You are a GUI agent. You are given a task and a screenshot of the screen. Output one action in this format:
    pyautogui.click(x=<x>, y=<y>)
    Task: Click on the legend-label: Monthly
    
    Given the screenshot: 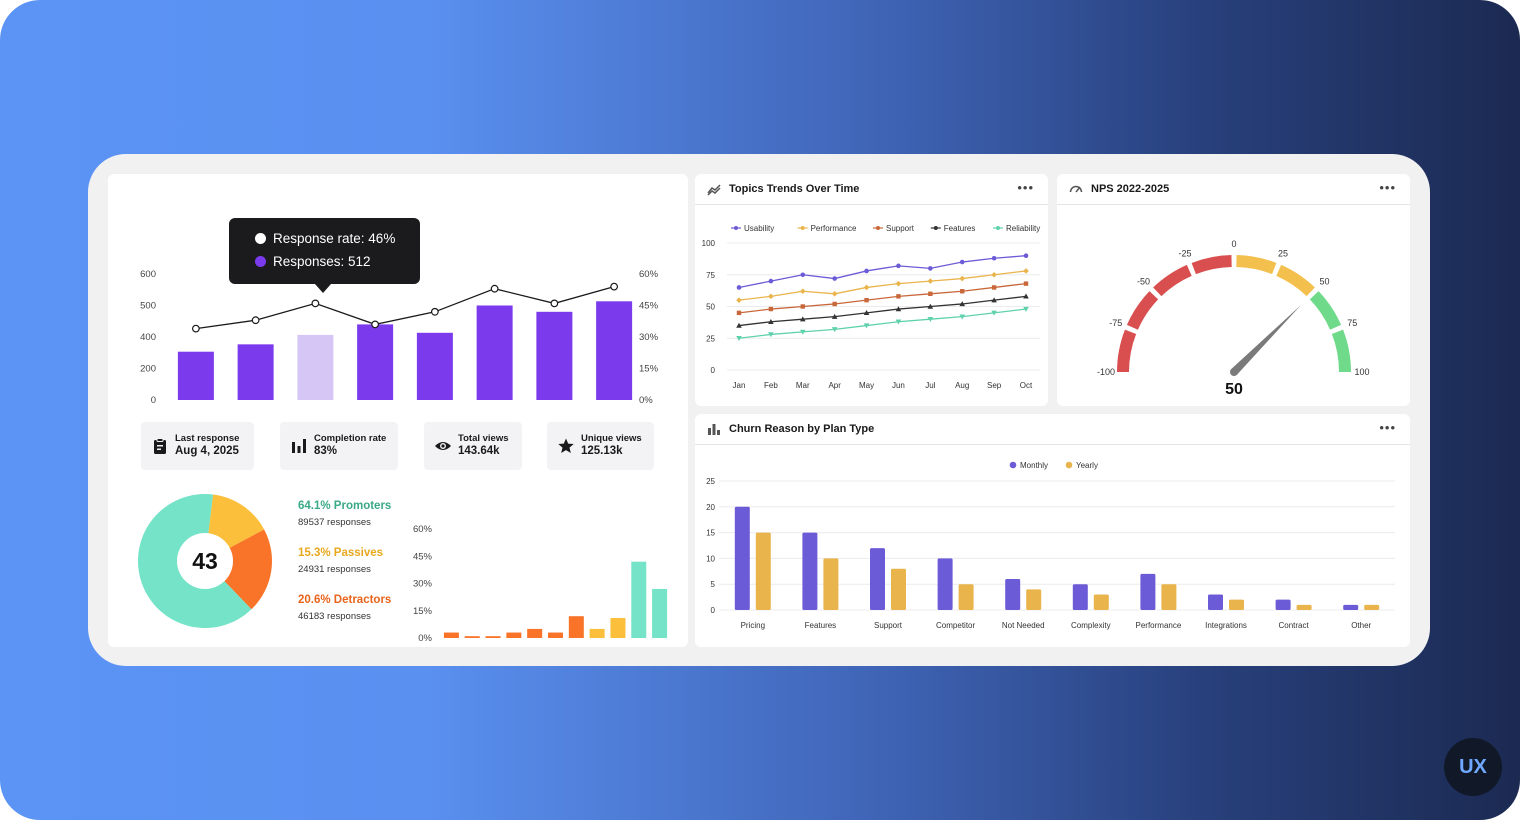 What is the action you would take?
    pyautogui.click(x=1034, y=465)
    